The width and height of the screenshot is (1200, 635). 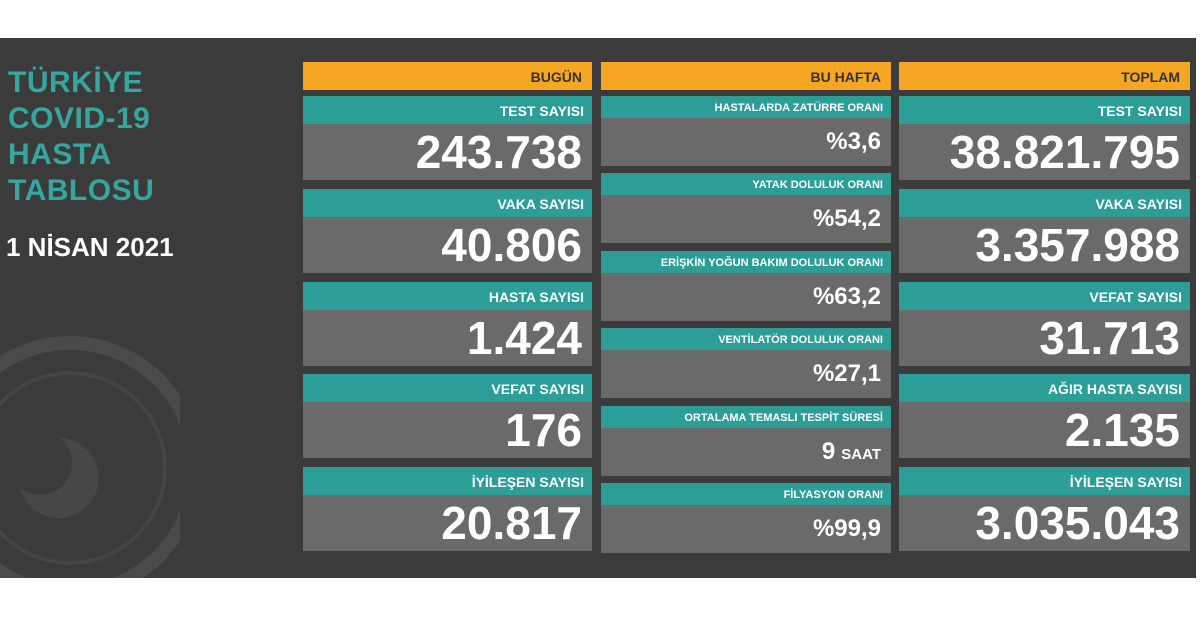 What do you see at coordinates (746, 107) in the screenshot?
I see `stat-label: HASTALARDA ZATÜRRE ORANI` at bounding box center [746, 107].